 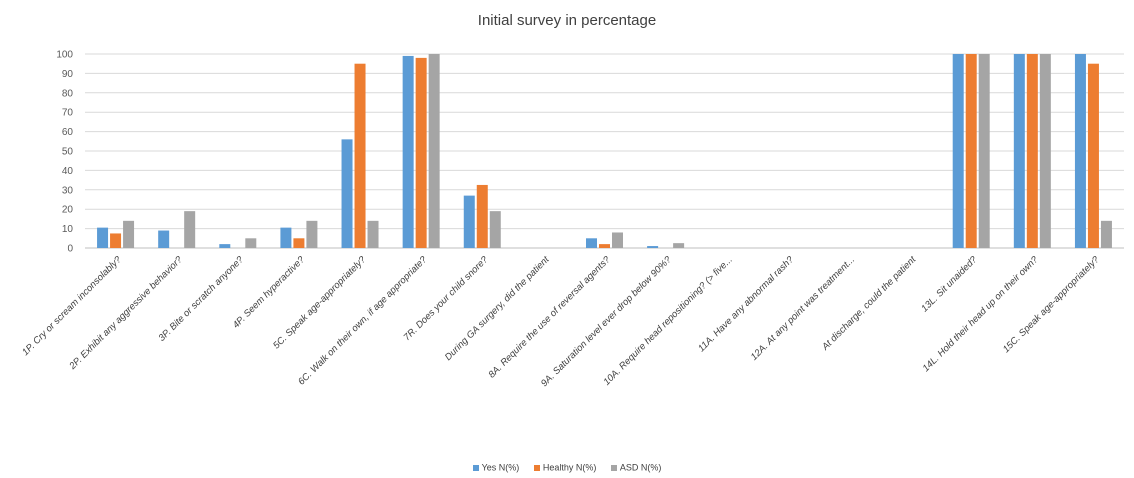 What do you see at coordinates (68, 113) in the screenshot?
I see `y-tick-label: 70` at bounding box center [68, 113].